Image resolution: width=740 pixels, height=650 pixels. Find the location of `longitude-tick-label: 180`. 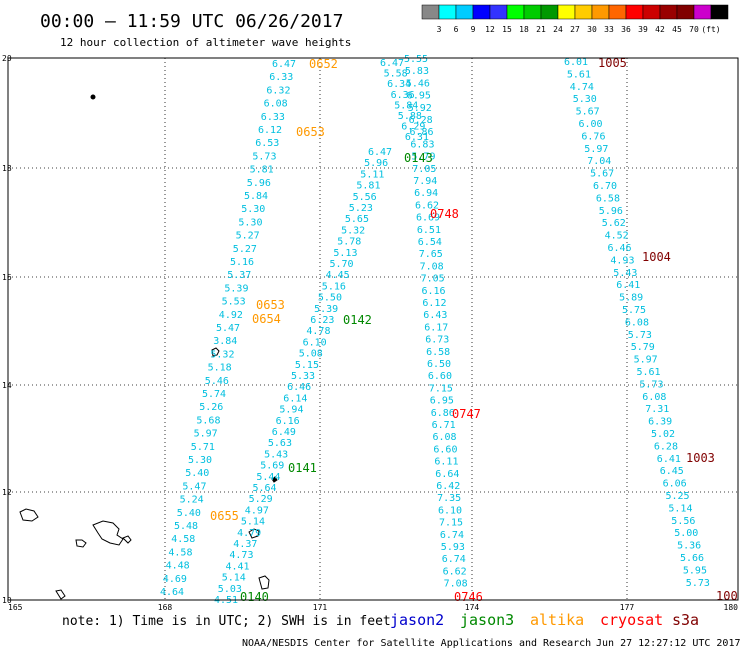

longitude-tick-label: 180 is located at coordinates (731, 607).